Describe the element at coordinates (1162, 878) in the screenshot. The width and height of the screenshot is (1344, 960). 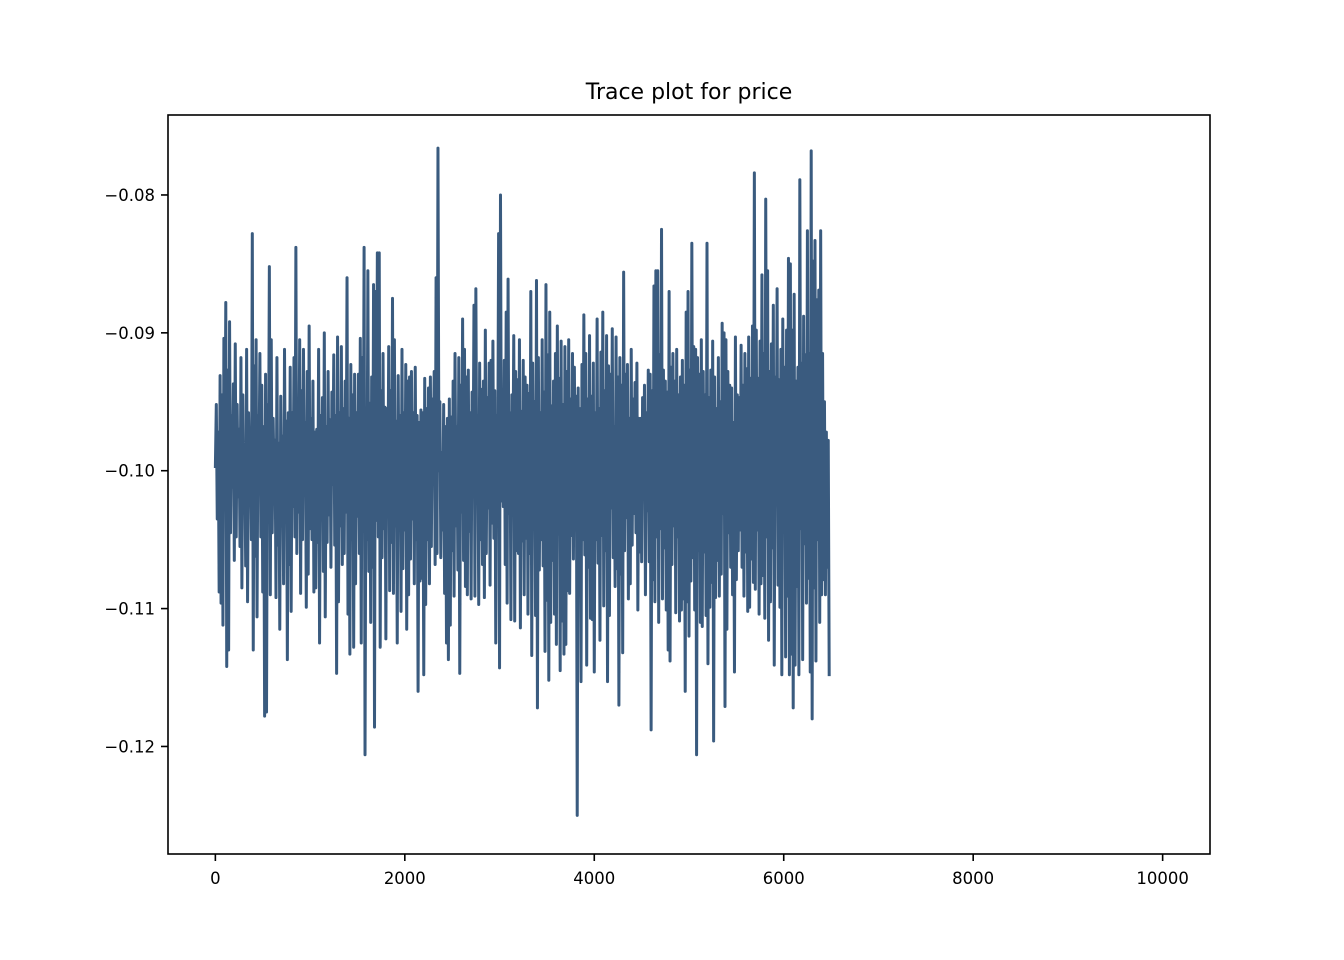
I see `x-tick-label: 10000` at that location.